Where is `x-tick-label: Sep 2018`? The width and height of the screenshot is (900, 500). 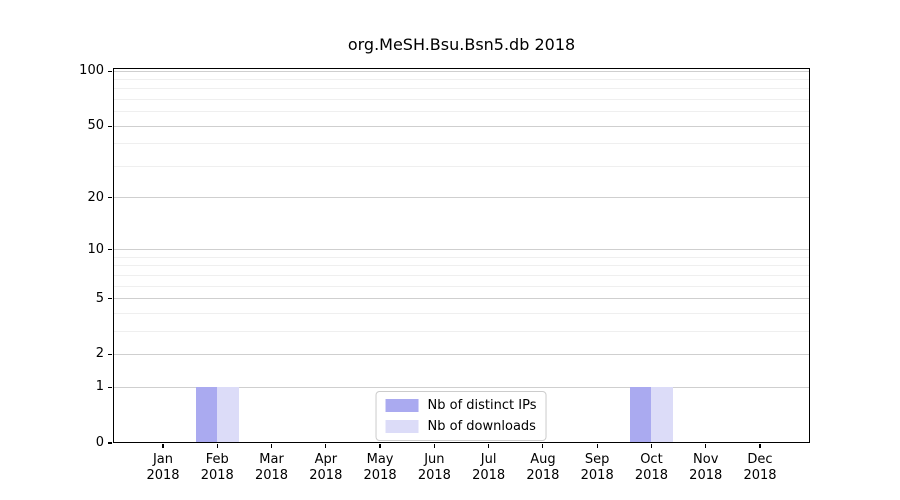 x-tick-label: Sep 2018 is located at coordinates (597, 468).